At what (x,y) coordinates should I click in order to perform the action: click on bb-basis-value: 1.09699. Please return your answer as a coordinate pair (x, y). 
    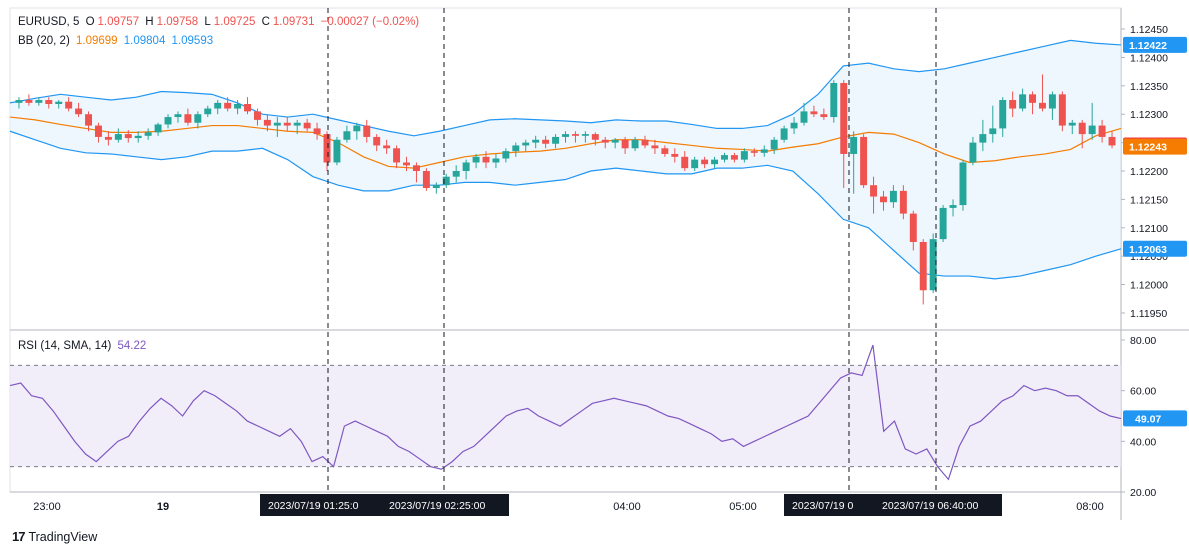
    Looking at the image, I should click on (96, 41).